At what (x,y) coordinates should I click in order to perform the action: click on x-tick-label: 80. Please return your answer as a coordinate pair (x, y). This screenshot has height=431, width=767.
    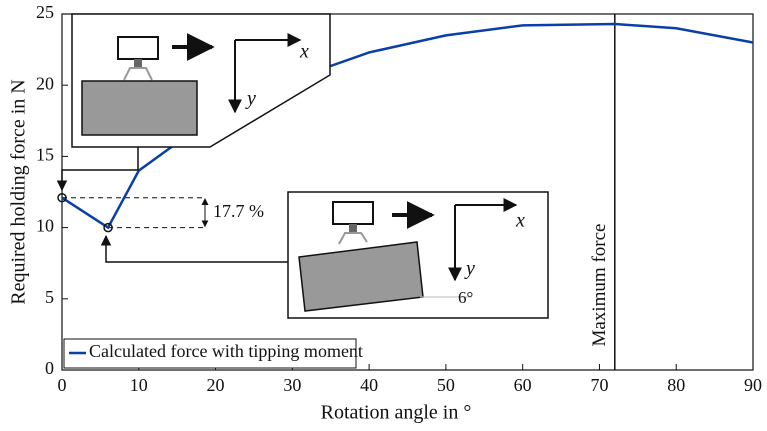
    Looking at the image, I should click on (676, 385).